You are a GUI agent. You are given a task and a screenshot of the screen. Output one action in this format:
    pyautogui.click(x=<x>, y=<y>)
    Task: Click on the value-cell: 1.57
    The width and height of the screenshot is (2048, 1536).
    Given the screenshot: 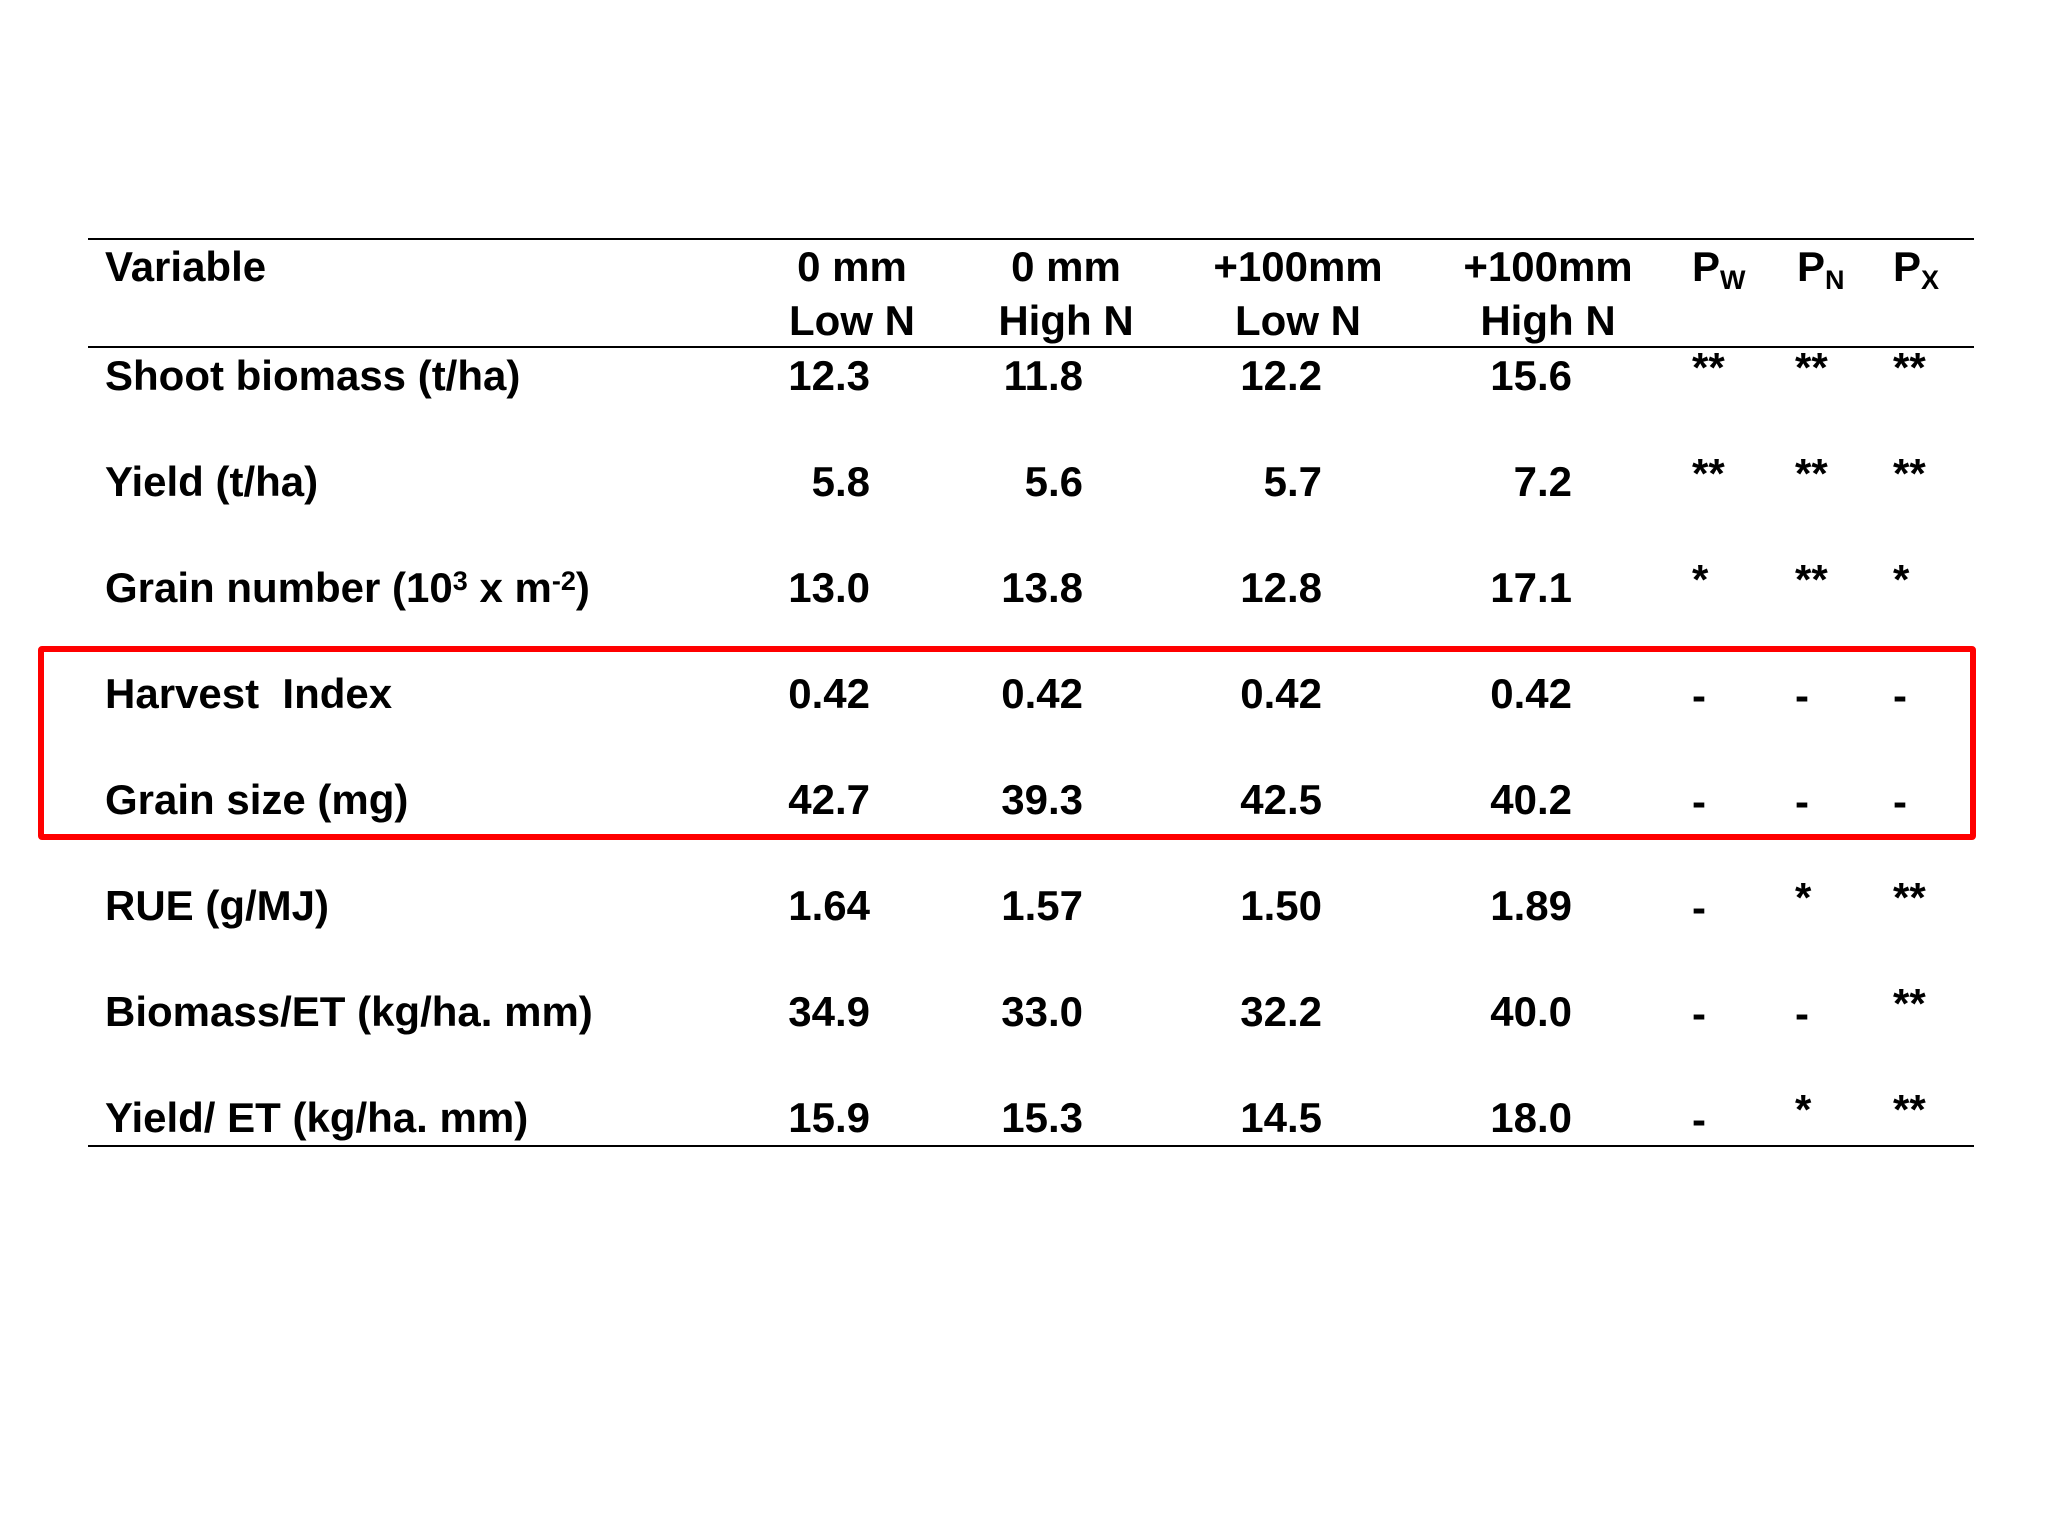 What is the action you would take?
    pyautogui.click(x=1042, y=905)
    